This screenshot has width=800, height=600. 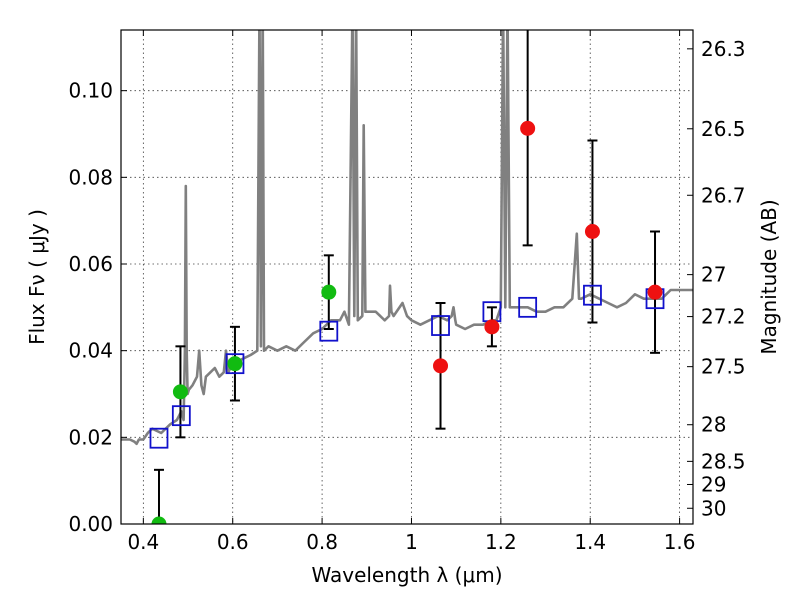 I want to click on y-axis-label: Flux Fν ( μJy ), so click(x=37, y=277).